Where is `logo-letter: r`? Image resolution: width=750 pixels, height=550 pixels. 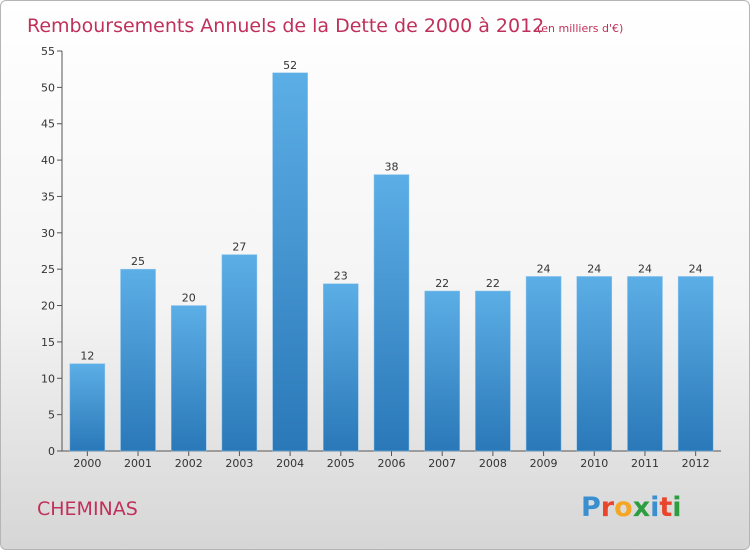
logo-letter: r is located at coordinates (608, 507).